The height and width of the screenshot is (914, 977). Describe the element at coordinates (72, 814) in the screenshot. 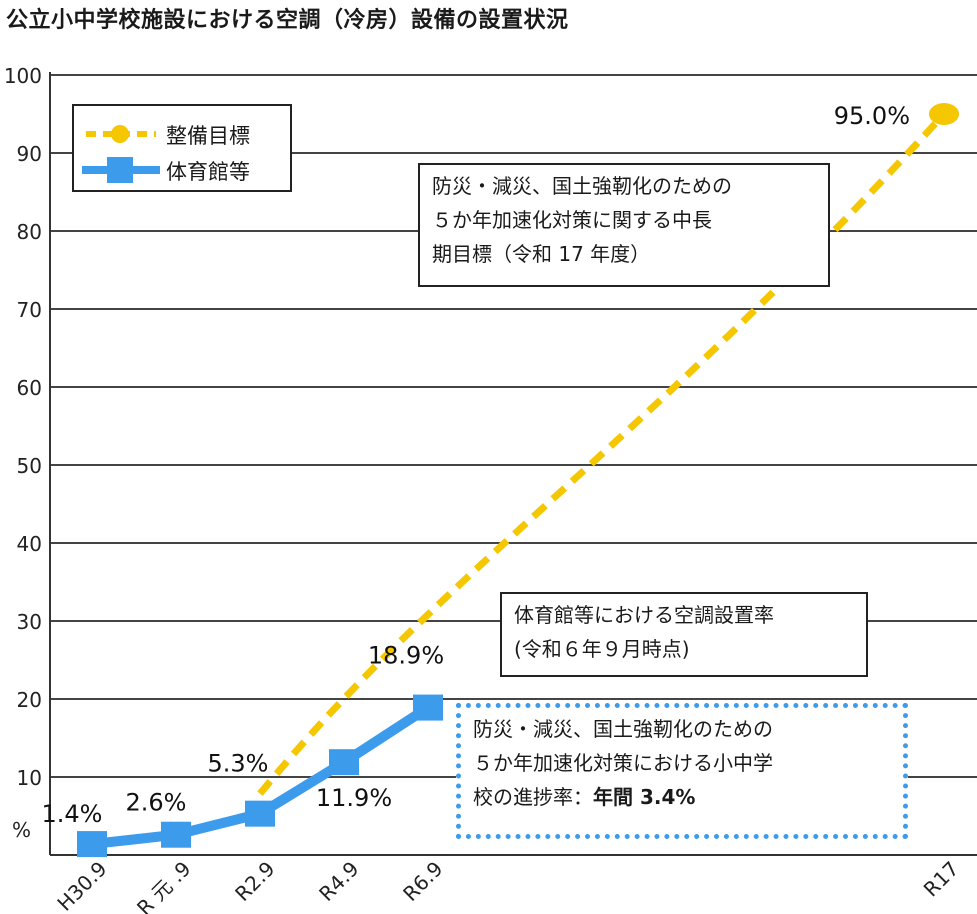

I see `data-label: 1.4%` at that location.